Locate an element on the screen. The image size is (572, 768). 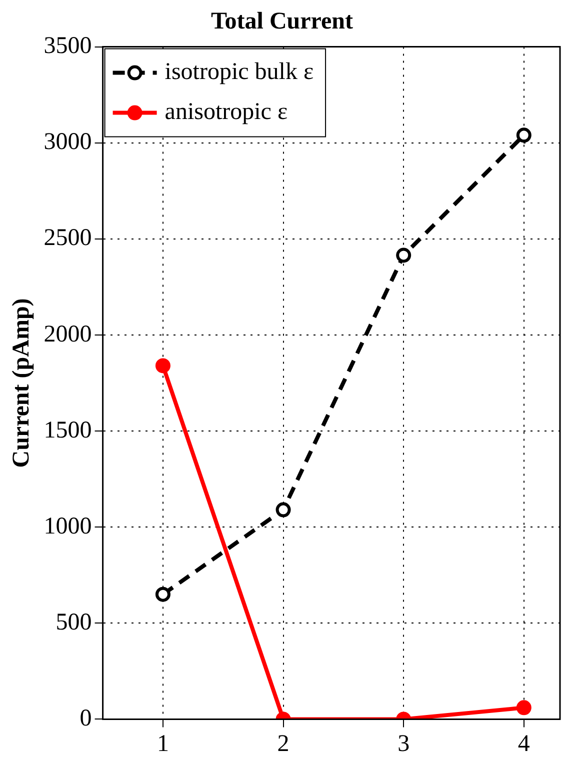
x-tick-label: 1 is located at coordinates (162, 743).